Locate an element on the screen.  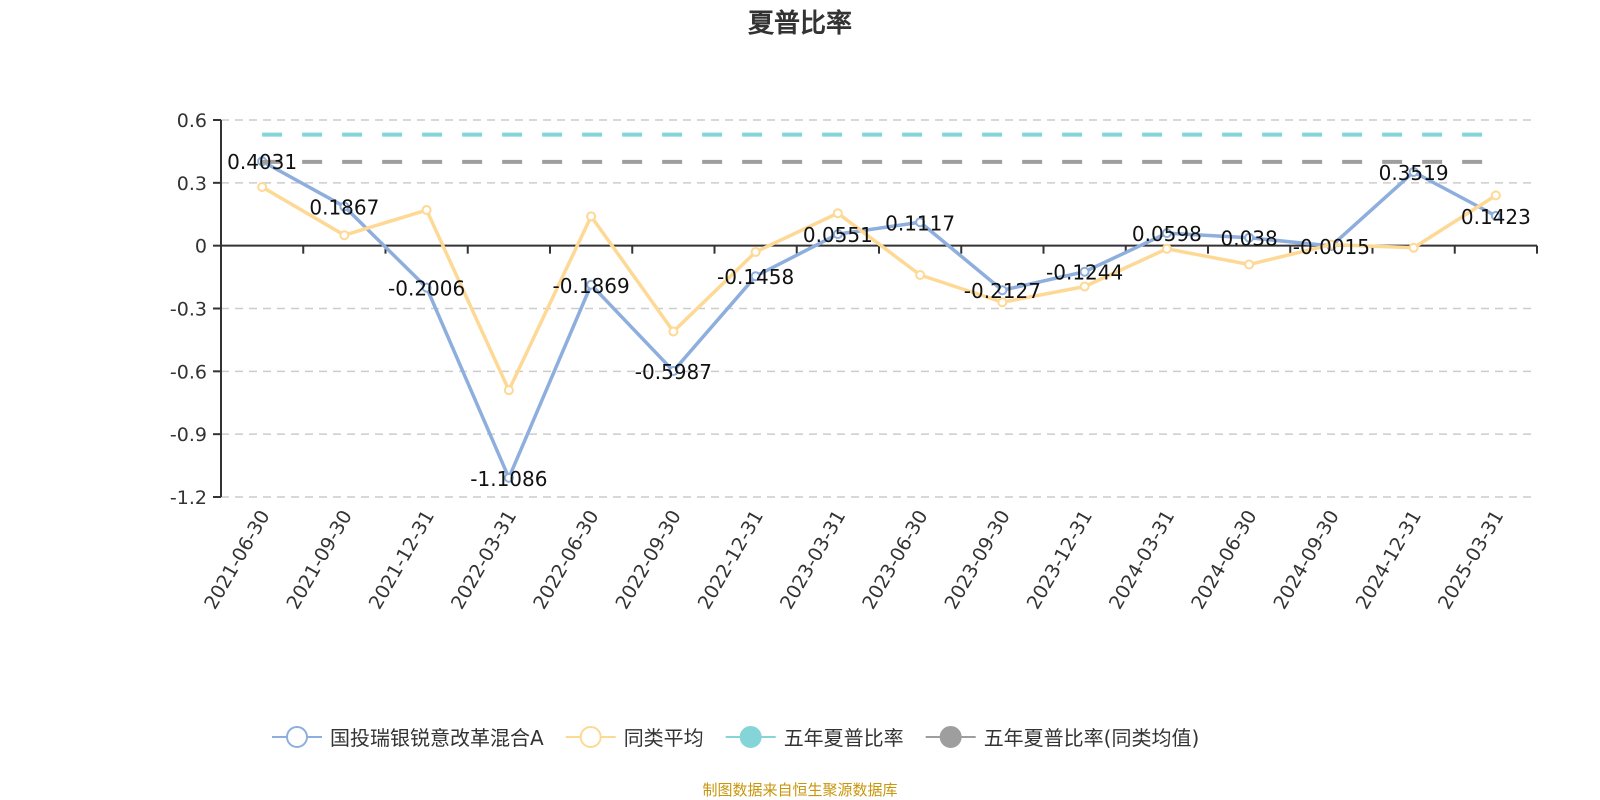
data-label: 0.4031 is located at coordinates (262, 162).